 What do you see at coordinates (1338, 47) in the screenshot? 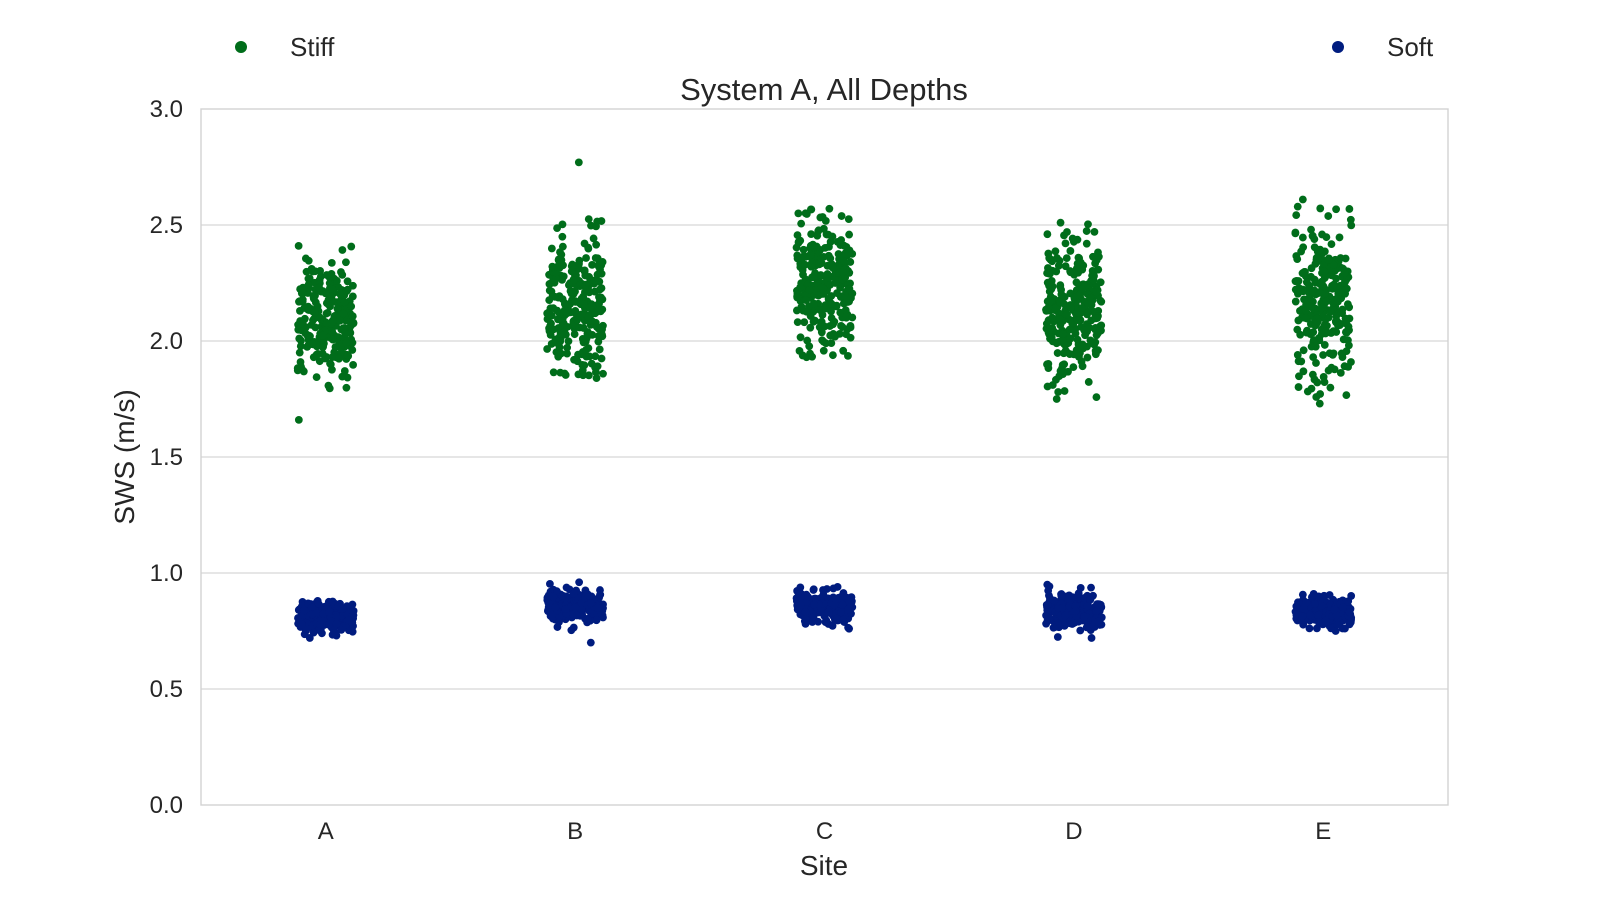
I see `legend-soft-marker` at bounding box center [1338, 47].